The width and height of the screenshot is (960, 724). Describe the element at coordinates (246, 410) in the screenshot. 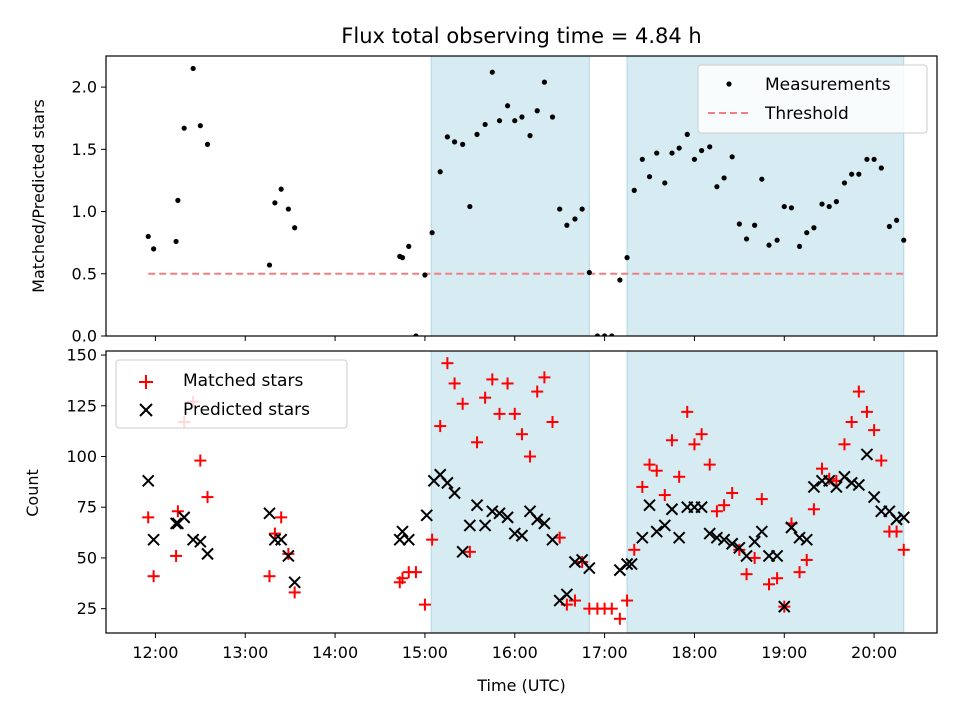

I see `legend-predicted-label: Predicted stars` at that location.